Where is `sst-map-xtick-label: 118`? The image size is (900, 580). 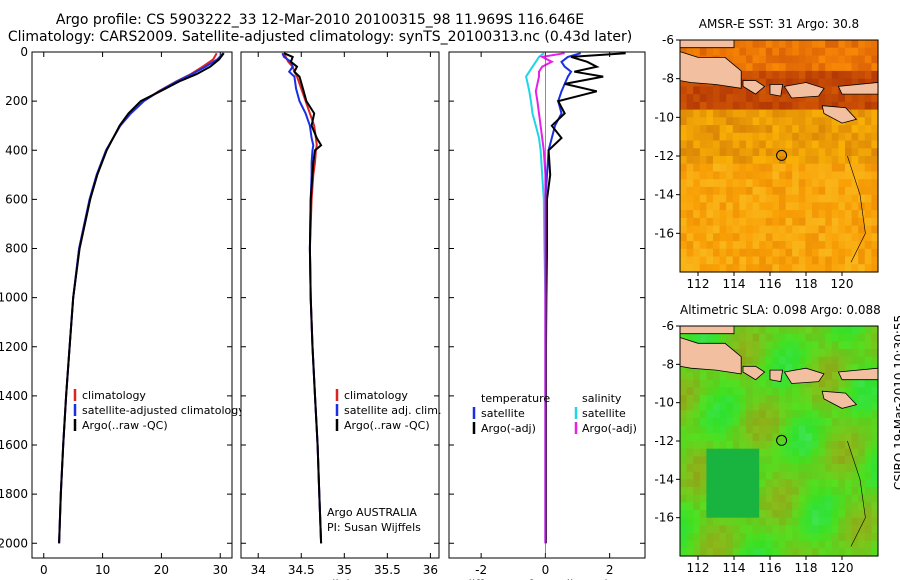
sst-map-xtick-label: 118 is located at coordinates (806, 284).